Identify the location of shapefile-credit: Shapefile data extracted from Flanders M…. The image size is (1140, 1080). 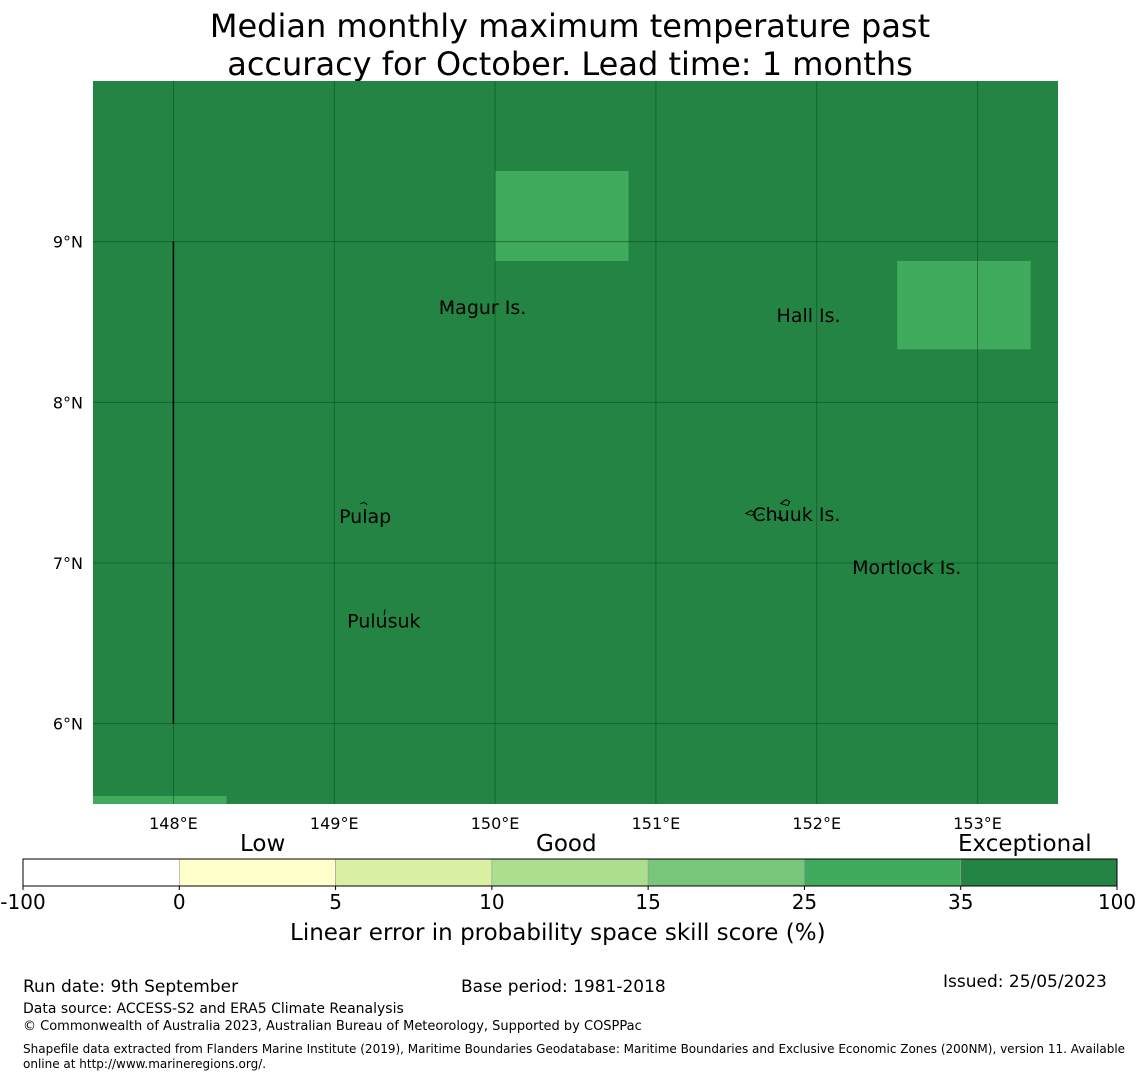
(574, 1056).